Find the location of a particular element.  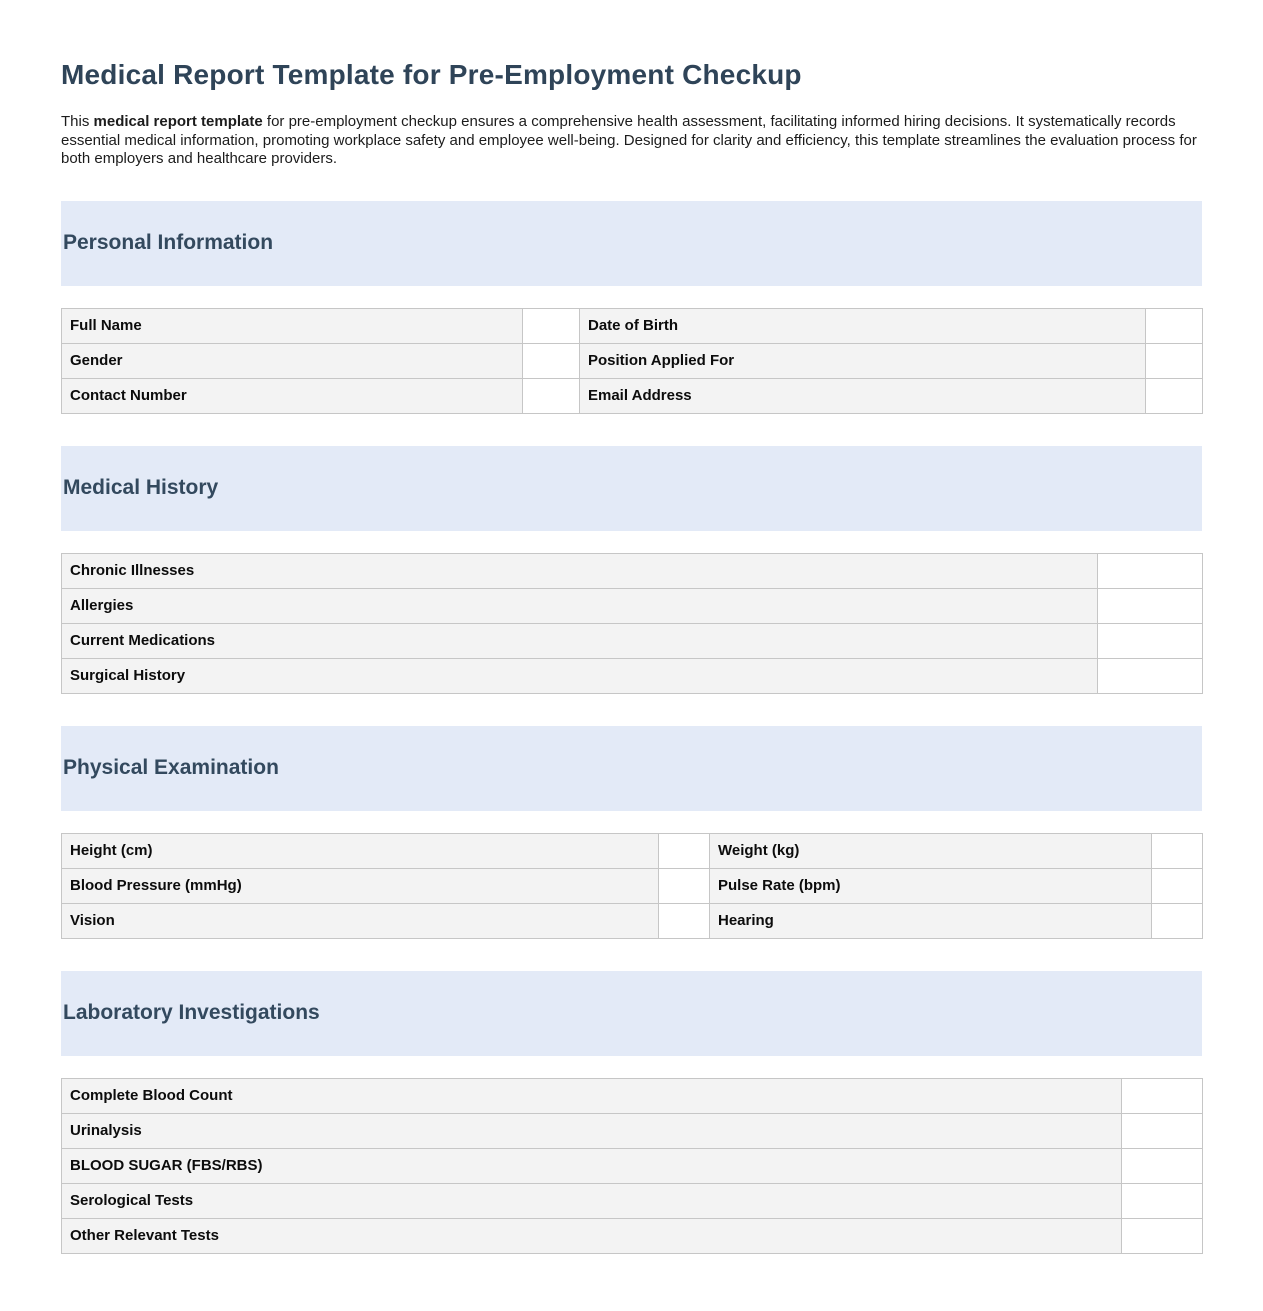

field-label-blood-pressure: Blood Pressure (mmHg) is located at coordinates (360, 885).